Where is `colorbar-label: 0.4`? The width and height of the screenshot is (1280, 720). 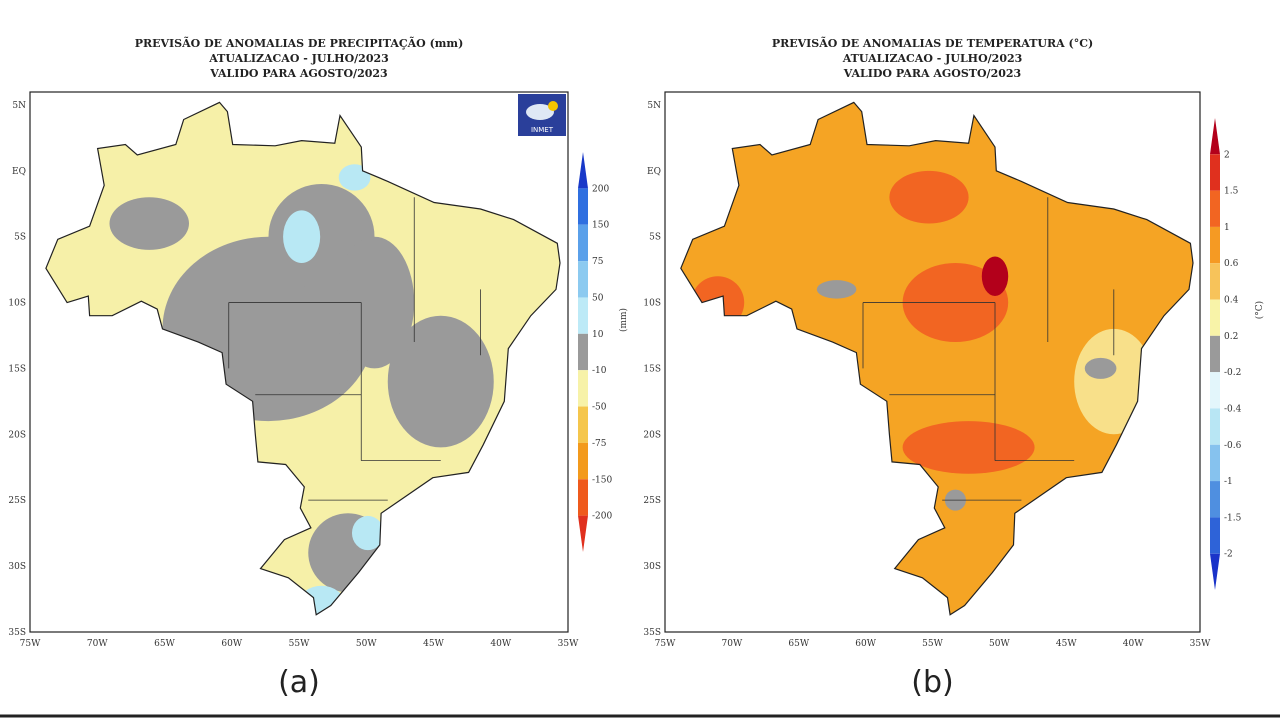
colorbar-label: 0.4 is located at coordinates (1231, 301).